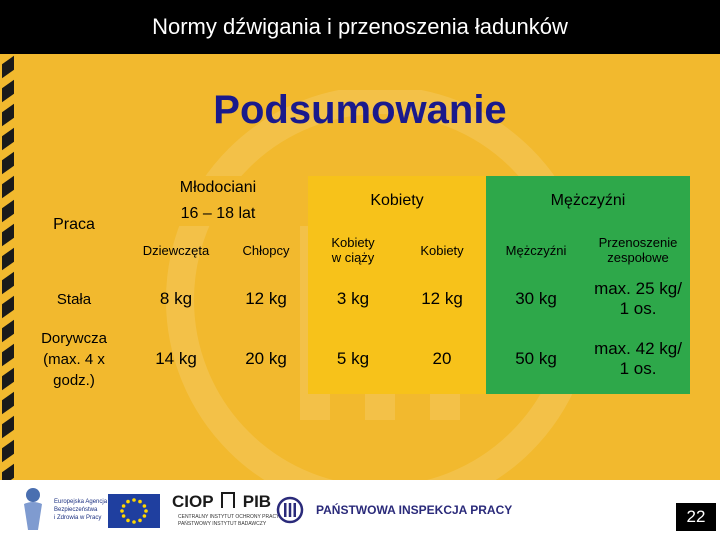 The image size is (720, 540). I want to click on slide-header-bar: Normy dźwigania i przenoszenia ładunków, so click(360, 27).